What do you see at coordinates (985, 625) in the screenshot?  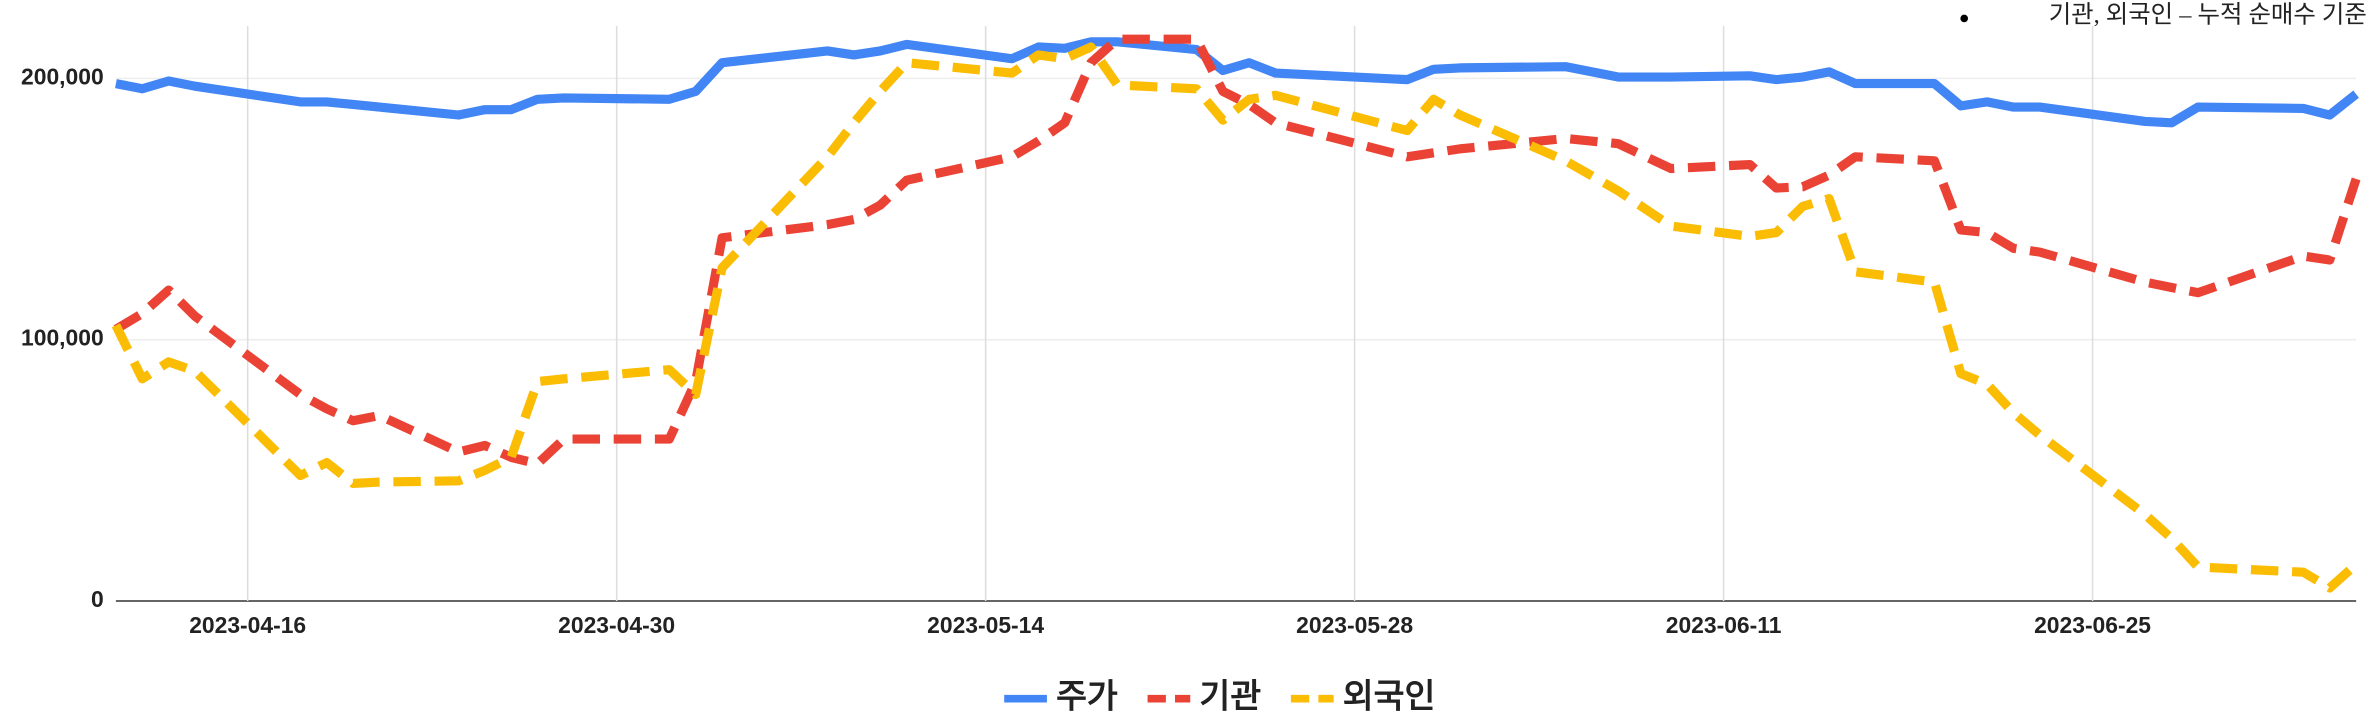 I see `x-tick-label: 2023-05-14` at bounding box center [985, 625].